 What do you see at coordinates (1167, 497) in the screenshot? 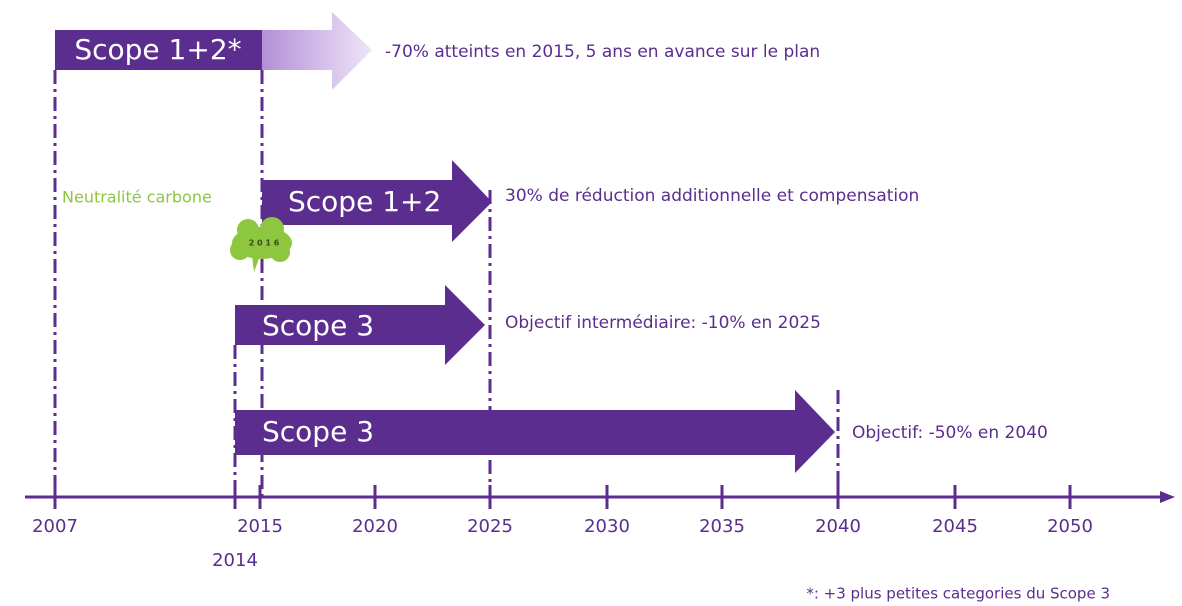
I see `axis-arrow` at bounding box center [1167, 497].